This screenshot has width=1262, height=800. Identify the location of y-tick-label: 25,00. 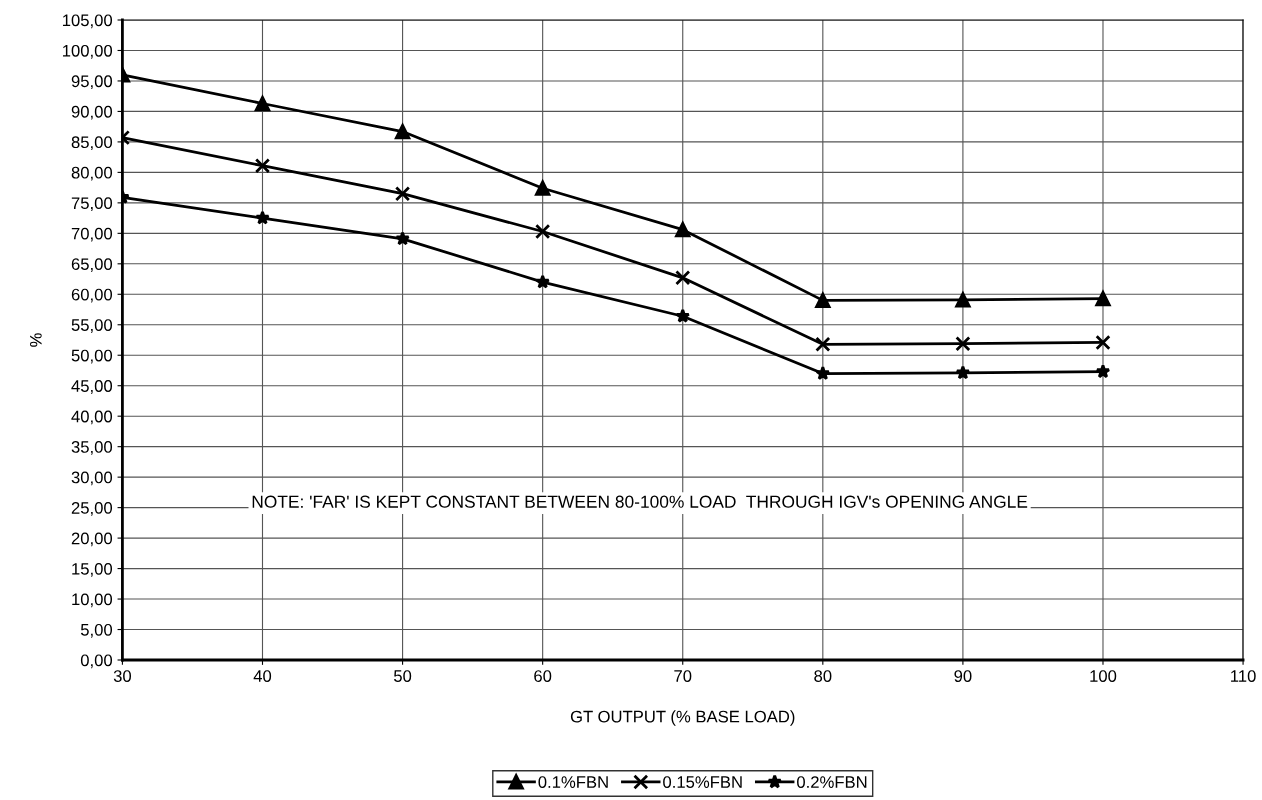
(92, 509).